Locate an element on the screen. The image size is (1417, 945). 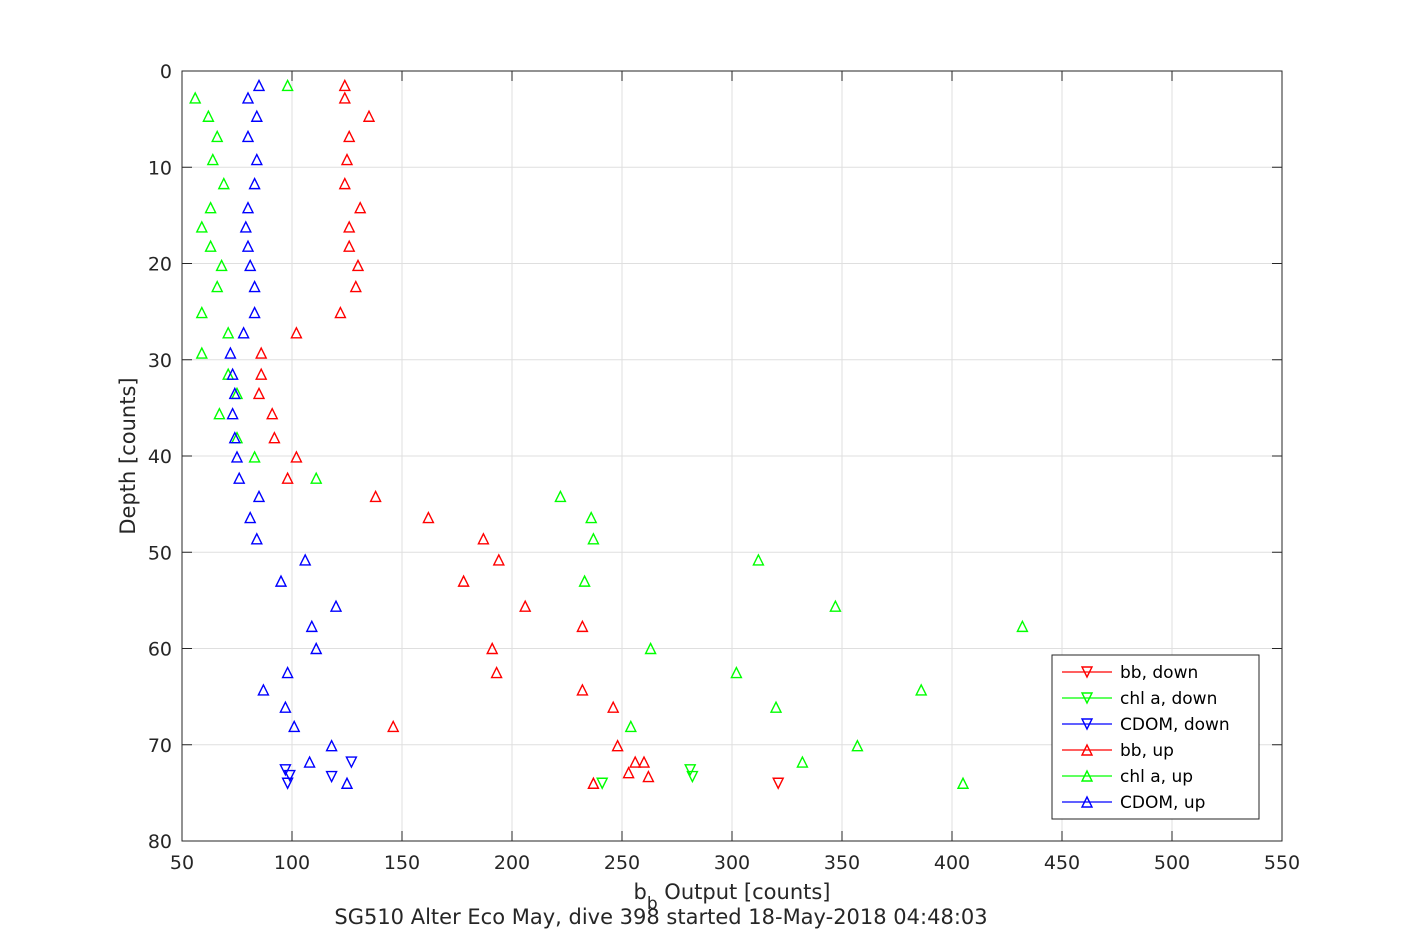
x-tick-label: 350 is located at coordinates (842, 863).